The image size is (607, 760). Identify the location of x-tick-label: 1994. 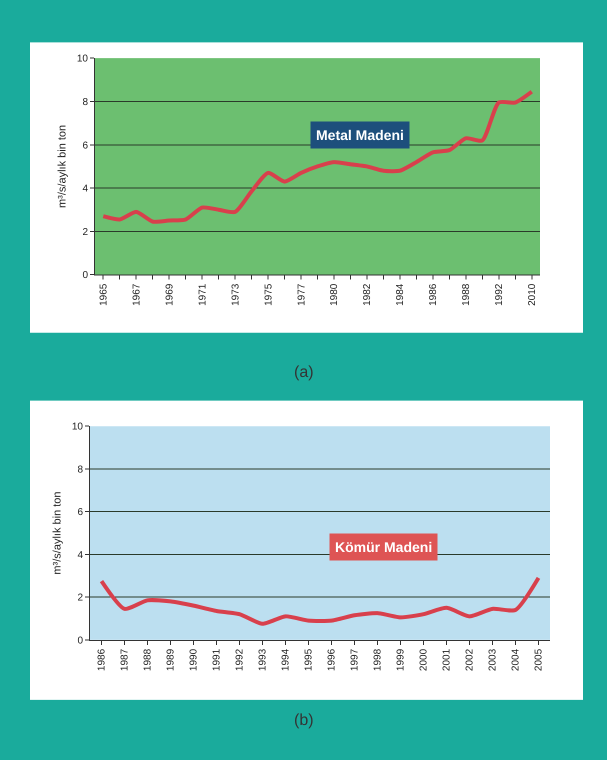
(286, 660).